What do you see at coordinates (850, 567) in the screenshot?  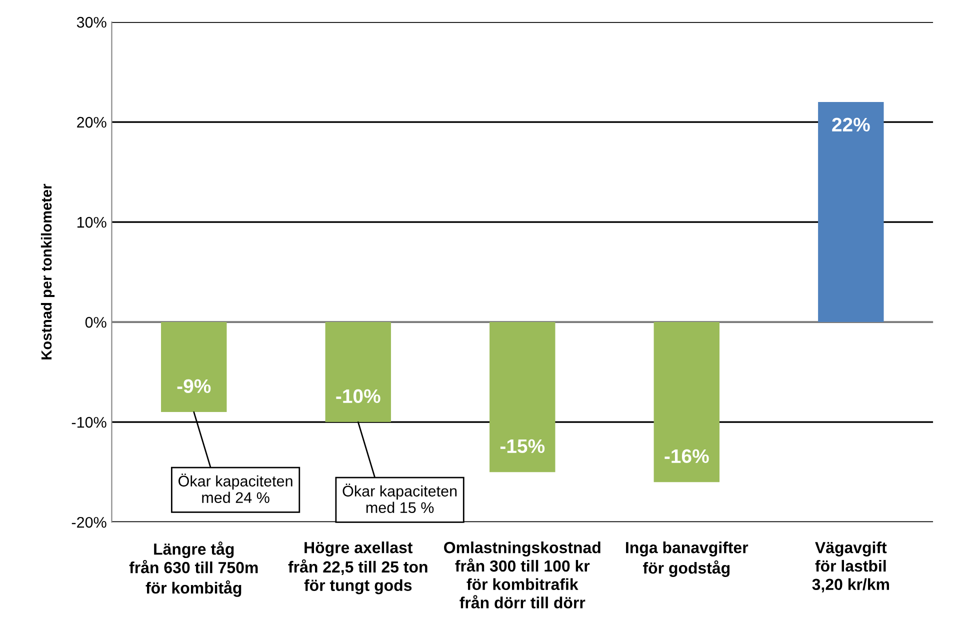 I see `x-tick-label: Vägavgift för lastbil 3,20 kr/km` at bounding box center [850, 567].